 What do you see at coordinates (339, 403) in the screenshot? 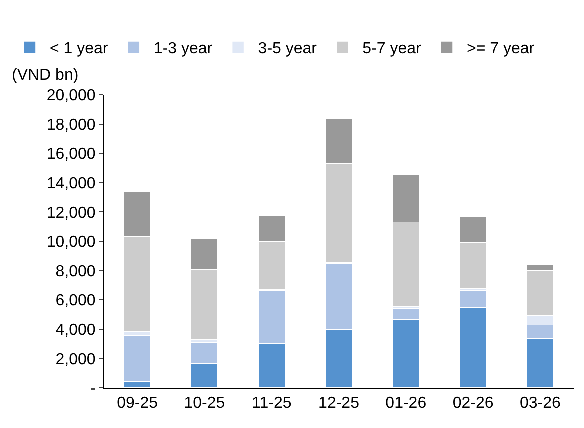
I see `x-tick-label: 12-25` at bounding box center [339, 403].